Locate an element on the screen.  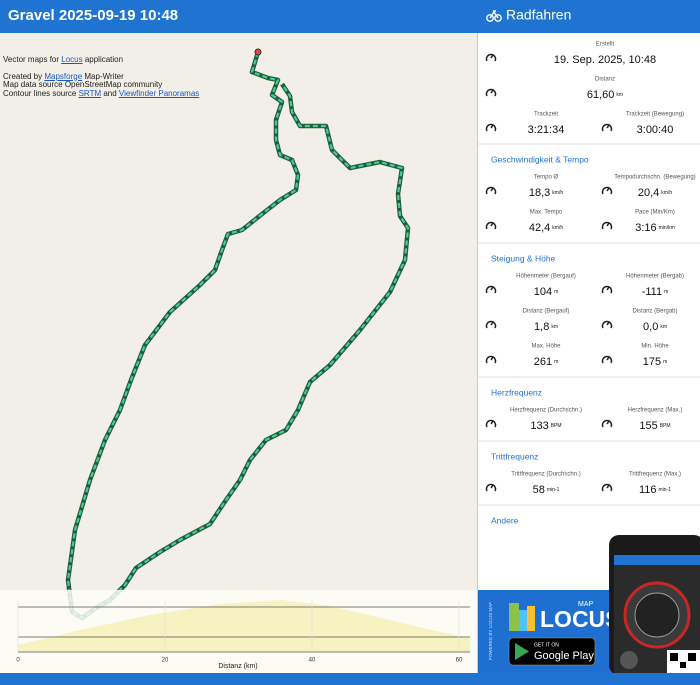
stat-label: Höhenmeter (Bergauf) is located at coordinates (546, 277).